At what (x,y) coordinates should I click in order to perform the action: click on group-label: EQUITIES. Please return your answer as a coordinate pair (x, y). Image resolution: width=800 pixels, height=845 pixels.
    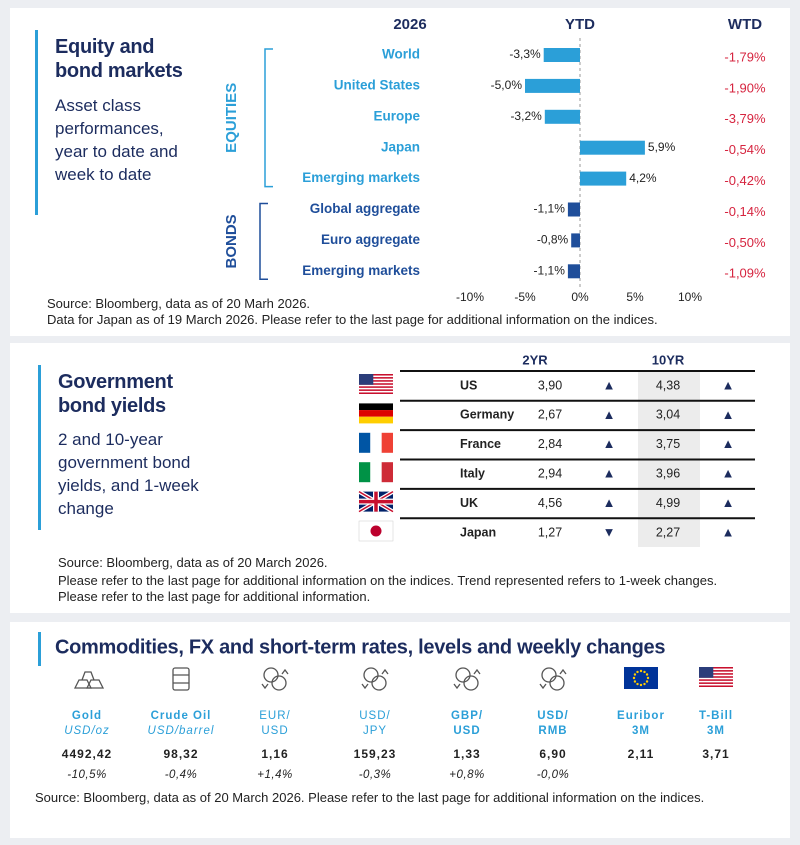
    Looking at the image, I should click on (231, 118).